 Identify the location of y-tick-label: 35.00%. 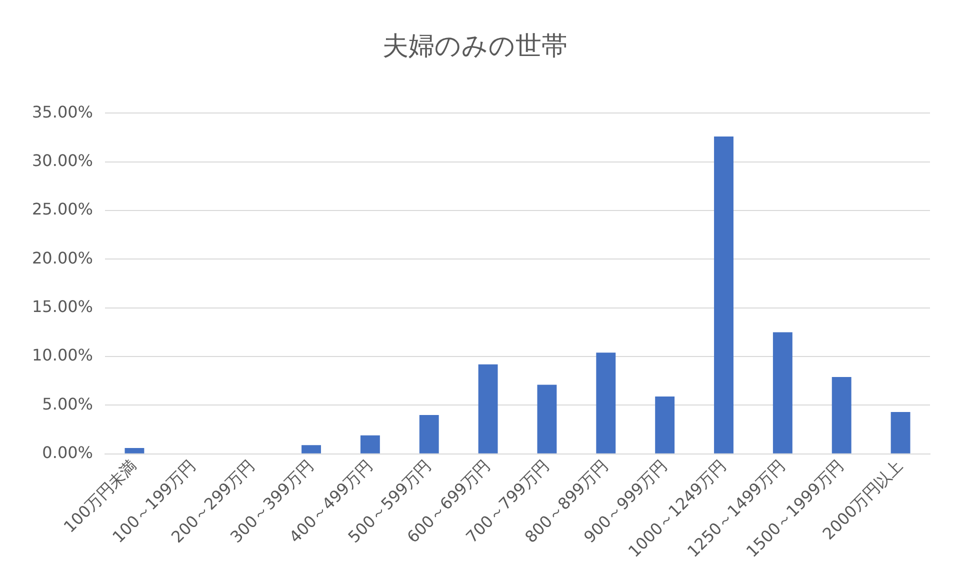
(63, 112).